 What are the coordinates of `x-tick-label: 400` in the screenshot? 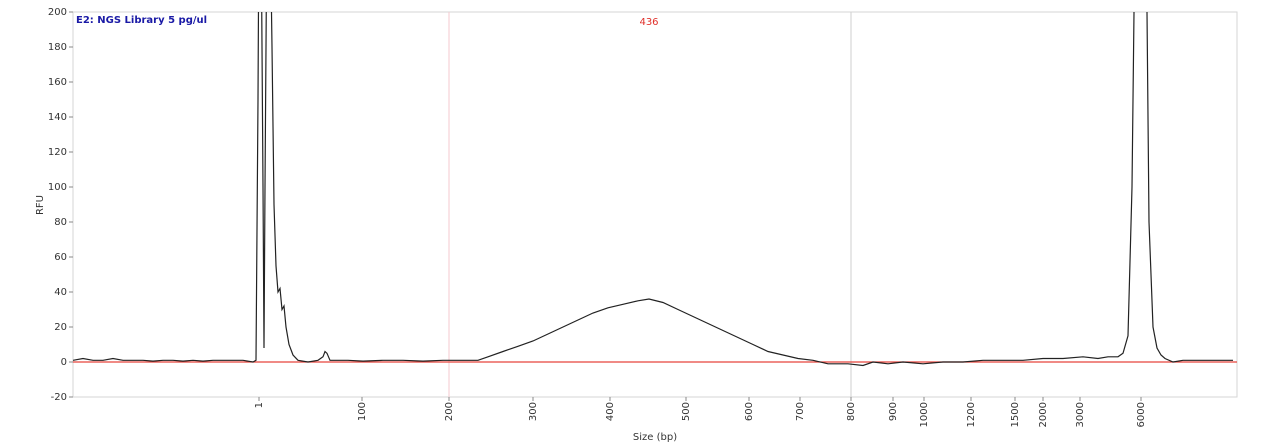 It's located at (610, 411).